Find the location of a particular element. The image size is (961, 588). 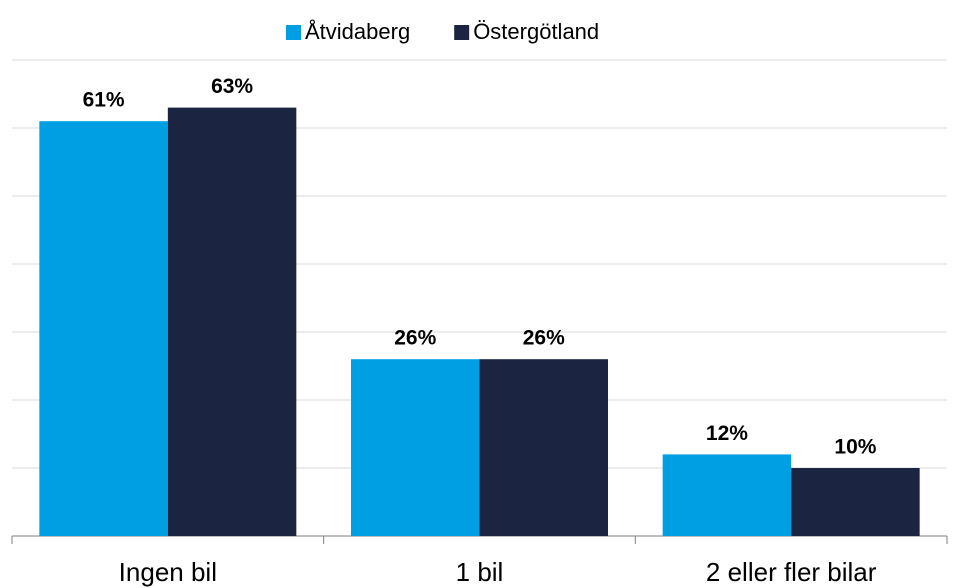

value-label: 10% is located at coordinates (855, 447).